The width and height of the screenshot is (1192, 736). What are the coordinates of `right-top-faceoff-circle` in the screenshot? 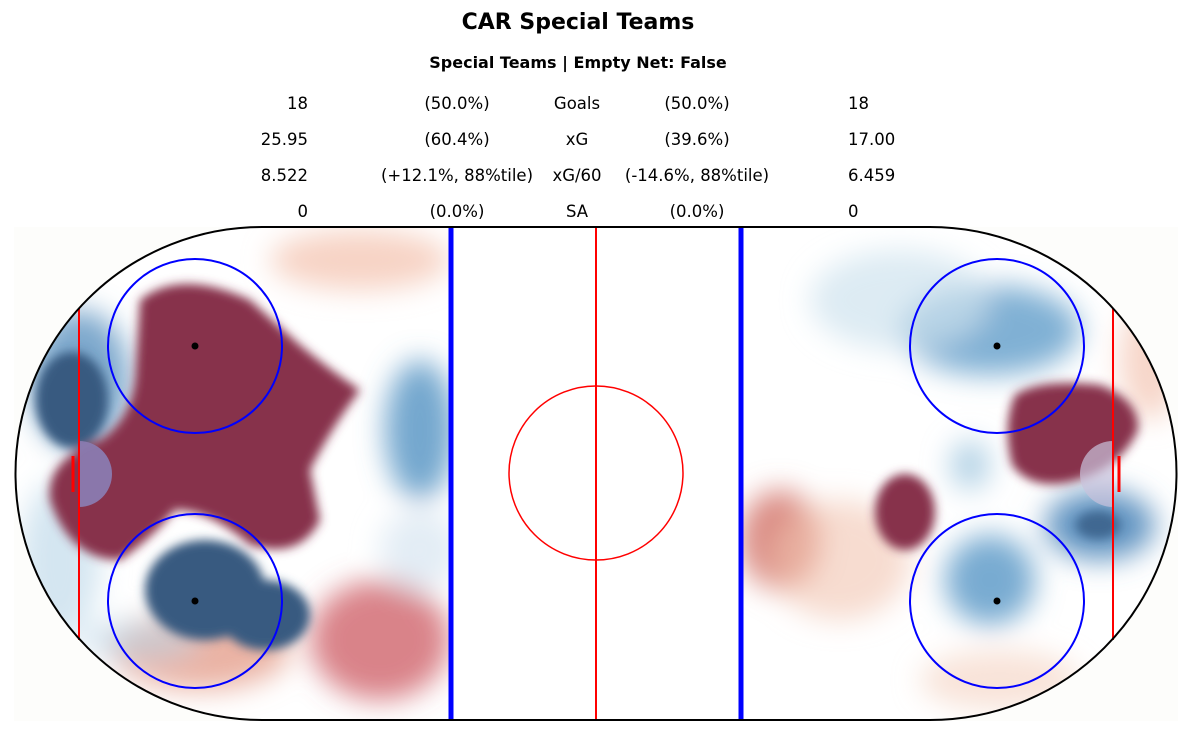 It's located at (997, 346).